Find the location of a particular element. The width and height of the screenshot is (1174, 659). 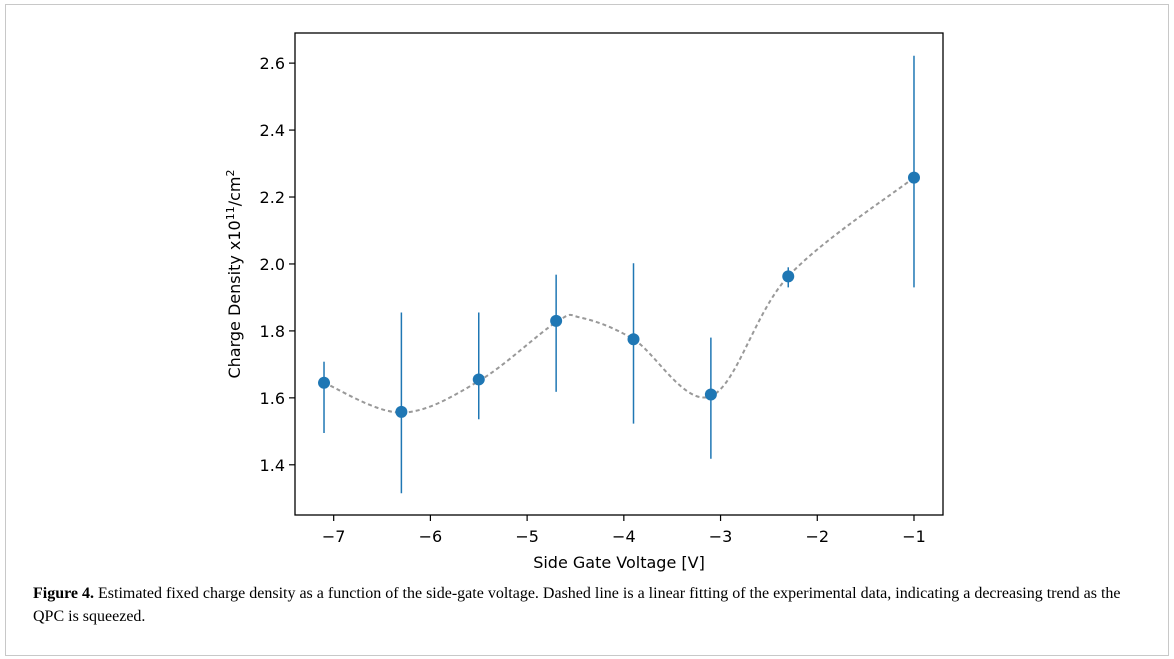

y-tick-label: 2.0 is located at coordinates (272, 264).